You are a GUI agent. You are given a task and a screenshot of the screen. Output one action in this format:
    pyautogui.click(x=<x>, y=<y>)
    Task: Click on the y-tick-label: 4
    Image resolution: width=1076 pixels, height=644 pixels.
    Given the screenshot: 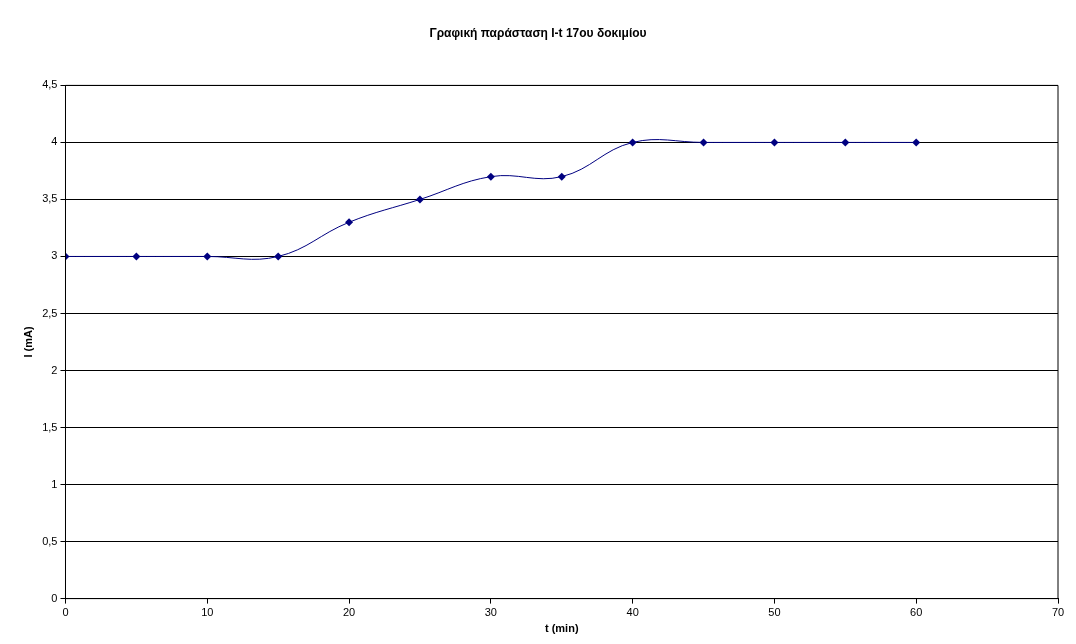 What is the action you would take?
    pyautogui.click(x=54, y=141)
    